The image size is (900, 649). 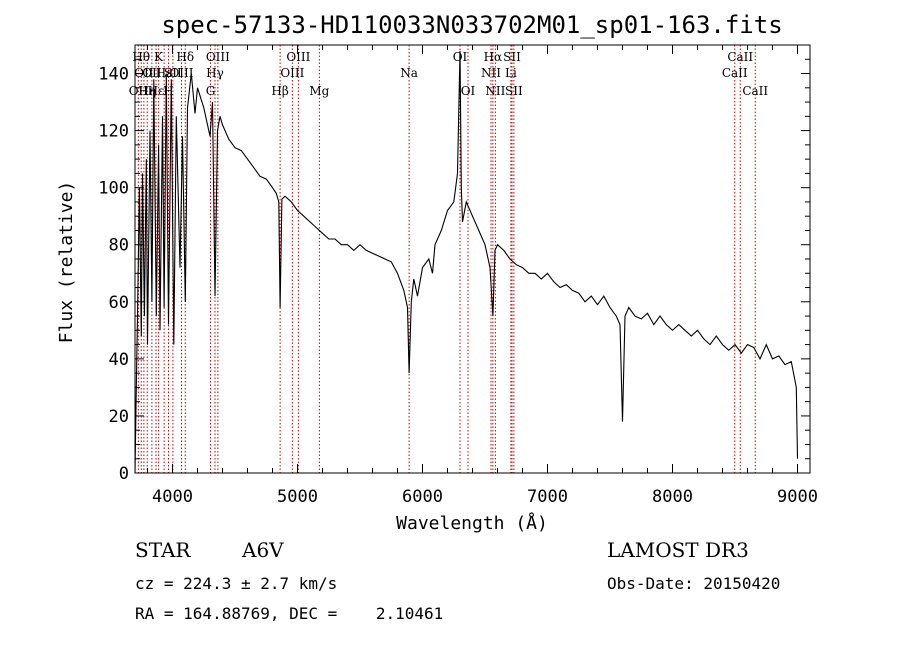 I want to click on line-marker-label-27: SII, so click(x=514, y=91).